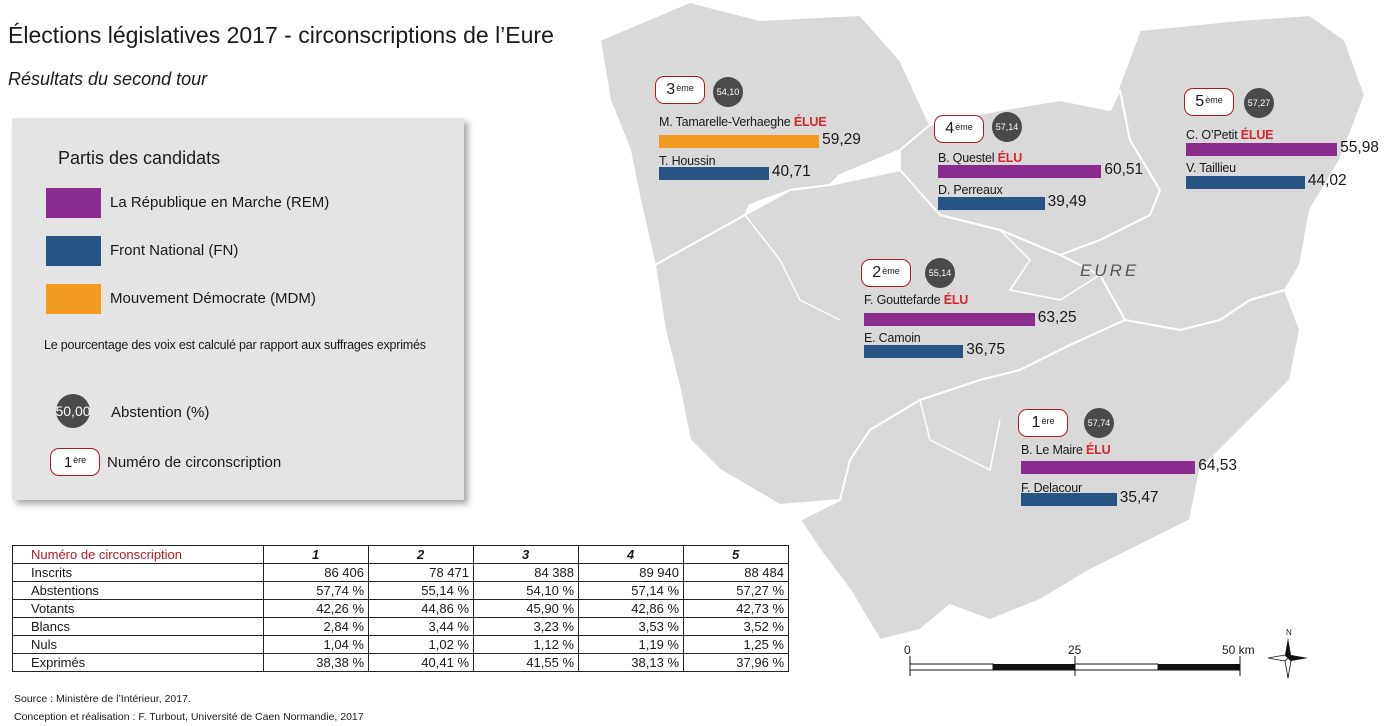 This screenshot has height=726, width=1384. I want to click on vote-share-value: 64,53, so click(1218, 465).